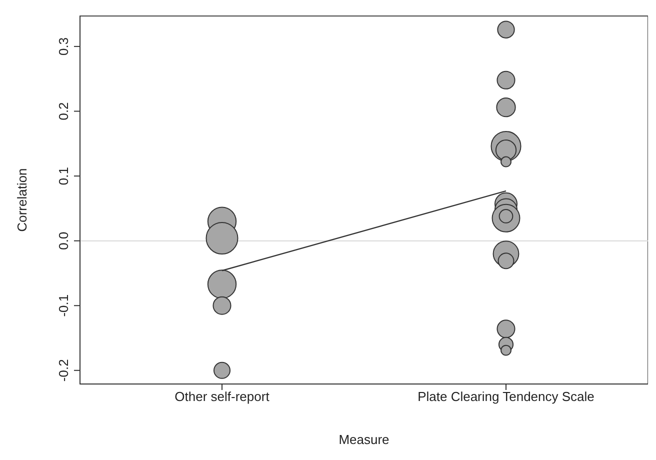 This screenshot has height=460, width=656. I want to click on x-axis-title: Measure, so click(364, 439).